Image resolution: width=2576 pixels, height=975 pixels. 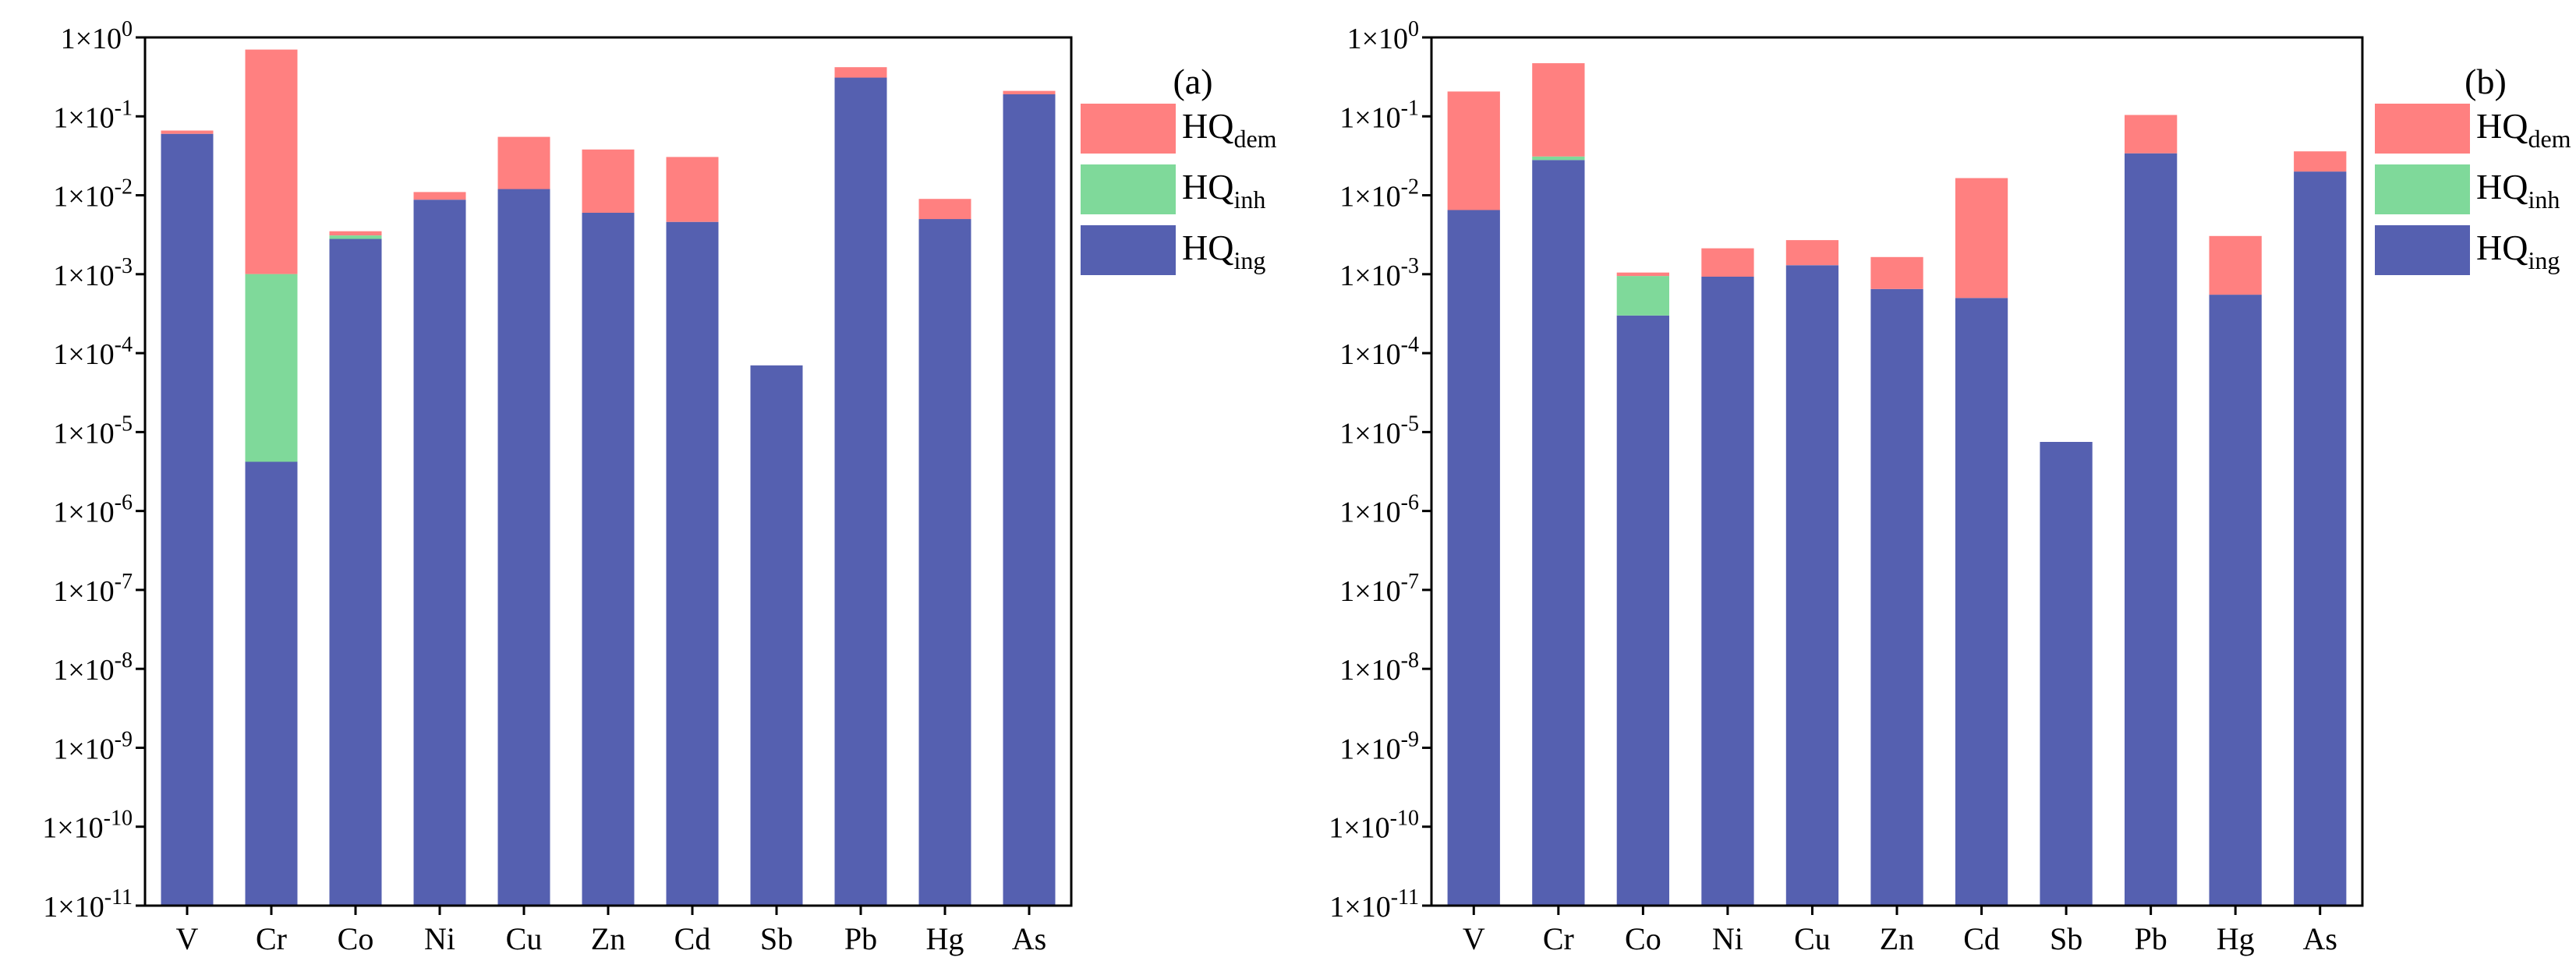 I want to click on x-tick-label-ni: Ni, so click(x=439, y=938).